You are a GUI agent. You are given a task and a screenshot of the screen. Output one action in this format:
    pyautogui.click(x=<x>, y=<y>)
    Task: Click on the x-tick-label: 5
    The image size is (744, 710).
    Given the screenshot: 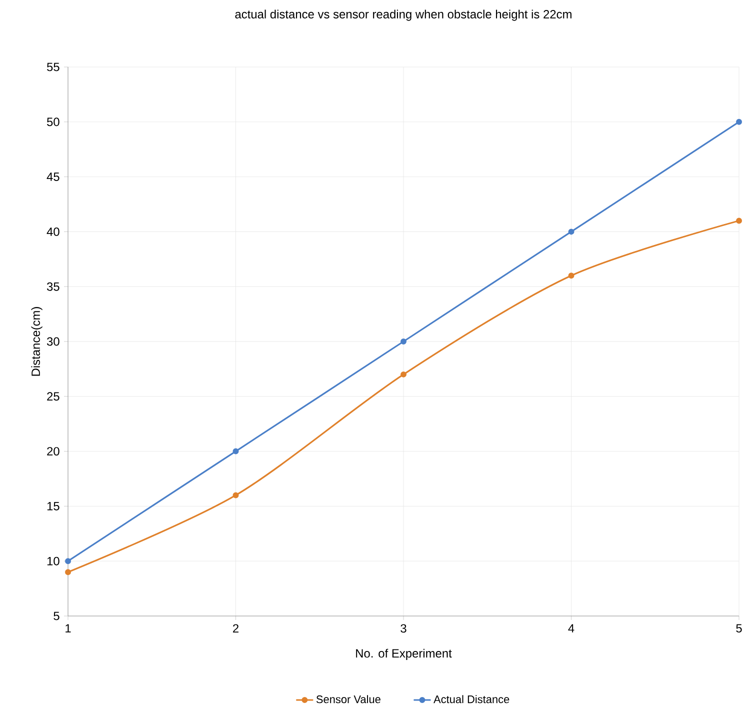 What is the action you would take?
    pyautogui.click(x=739, y=628)
    